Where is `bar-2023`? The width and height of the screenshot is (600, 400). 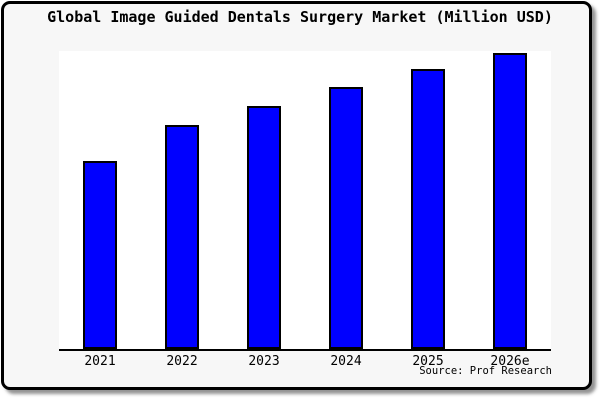
bar-2023 is located at coordinates (264, 227).